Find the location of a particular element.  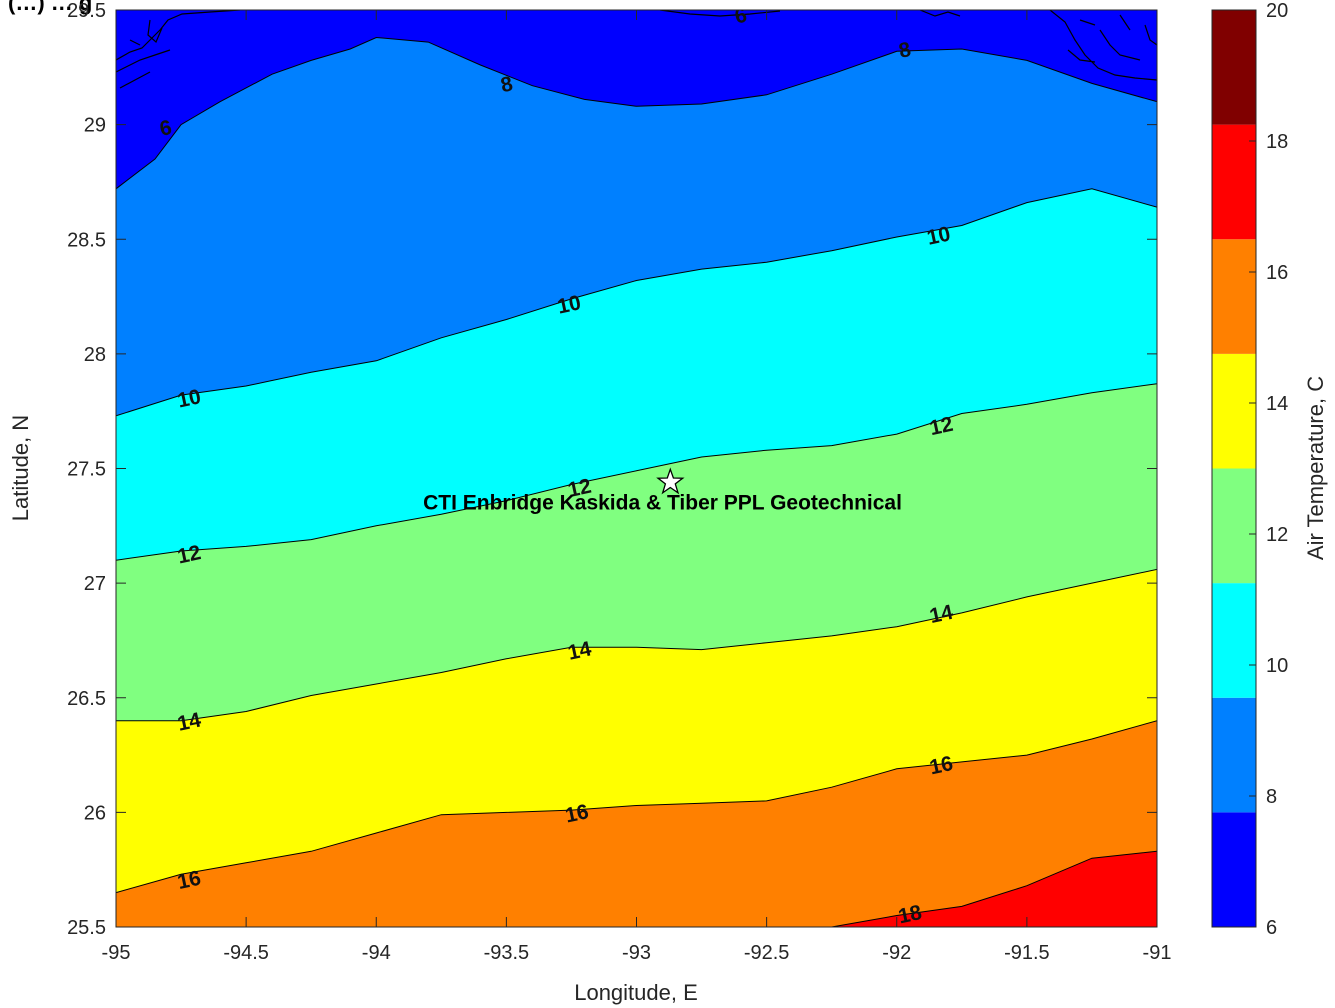

contour-label-18: 18 is located at coordinates (910, 914).